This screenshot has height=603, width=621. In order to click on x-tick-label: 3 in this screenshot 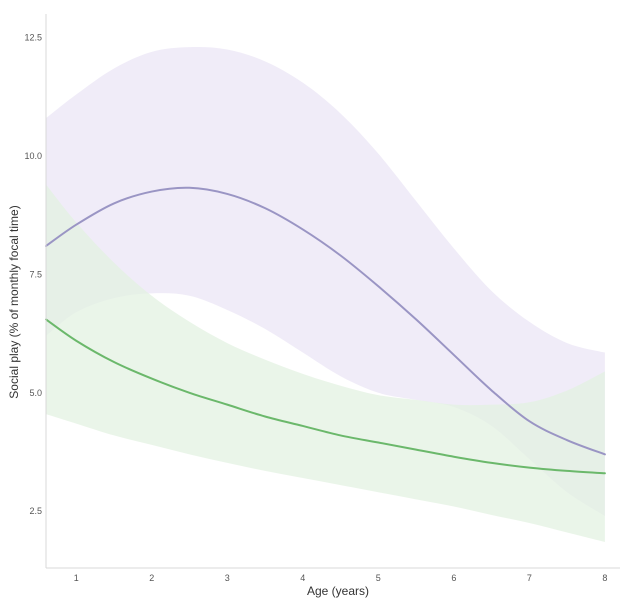, I will do `click(227, 578)`.